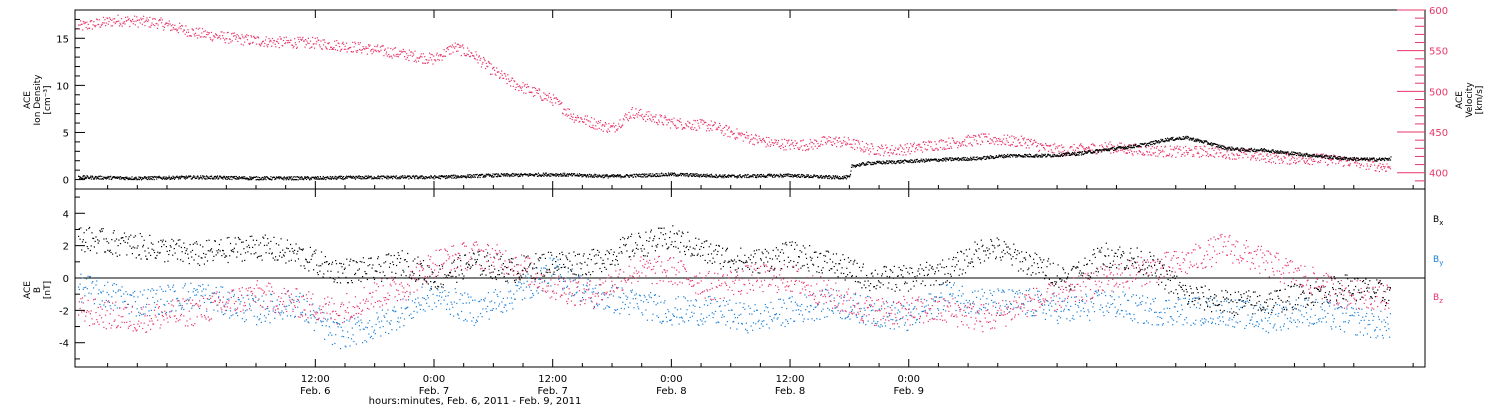  I want to click on density-series, so click(735, 158).